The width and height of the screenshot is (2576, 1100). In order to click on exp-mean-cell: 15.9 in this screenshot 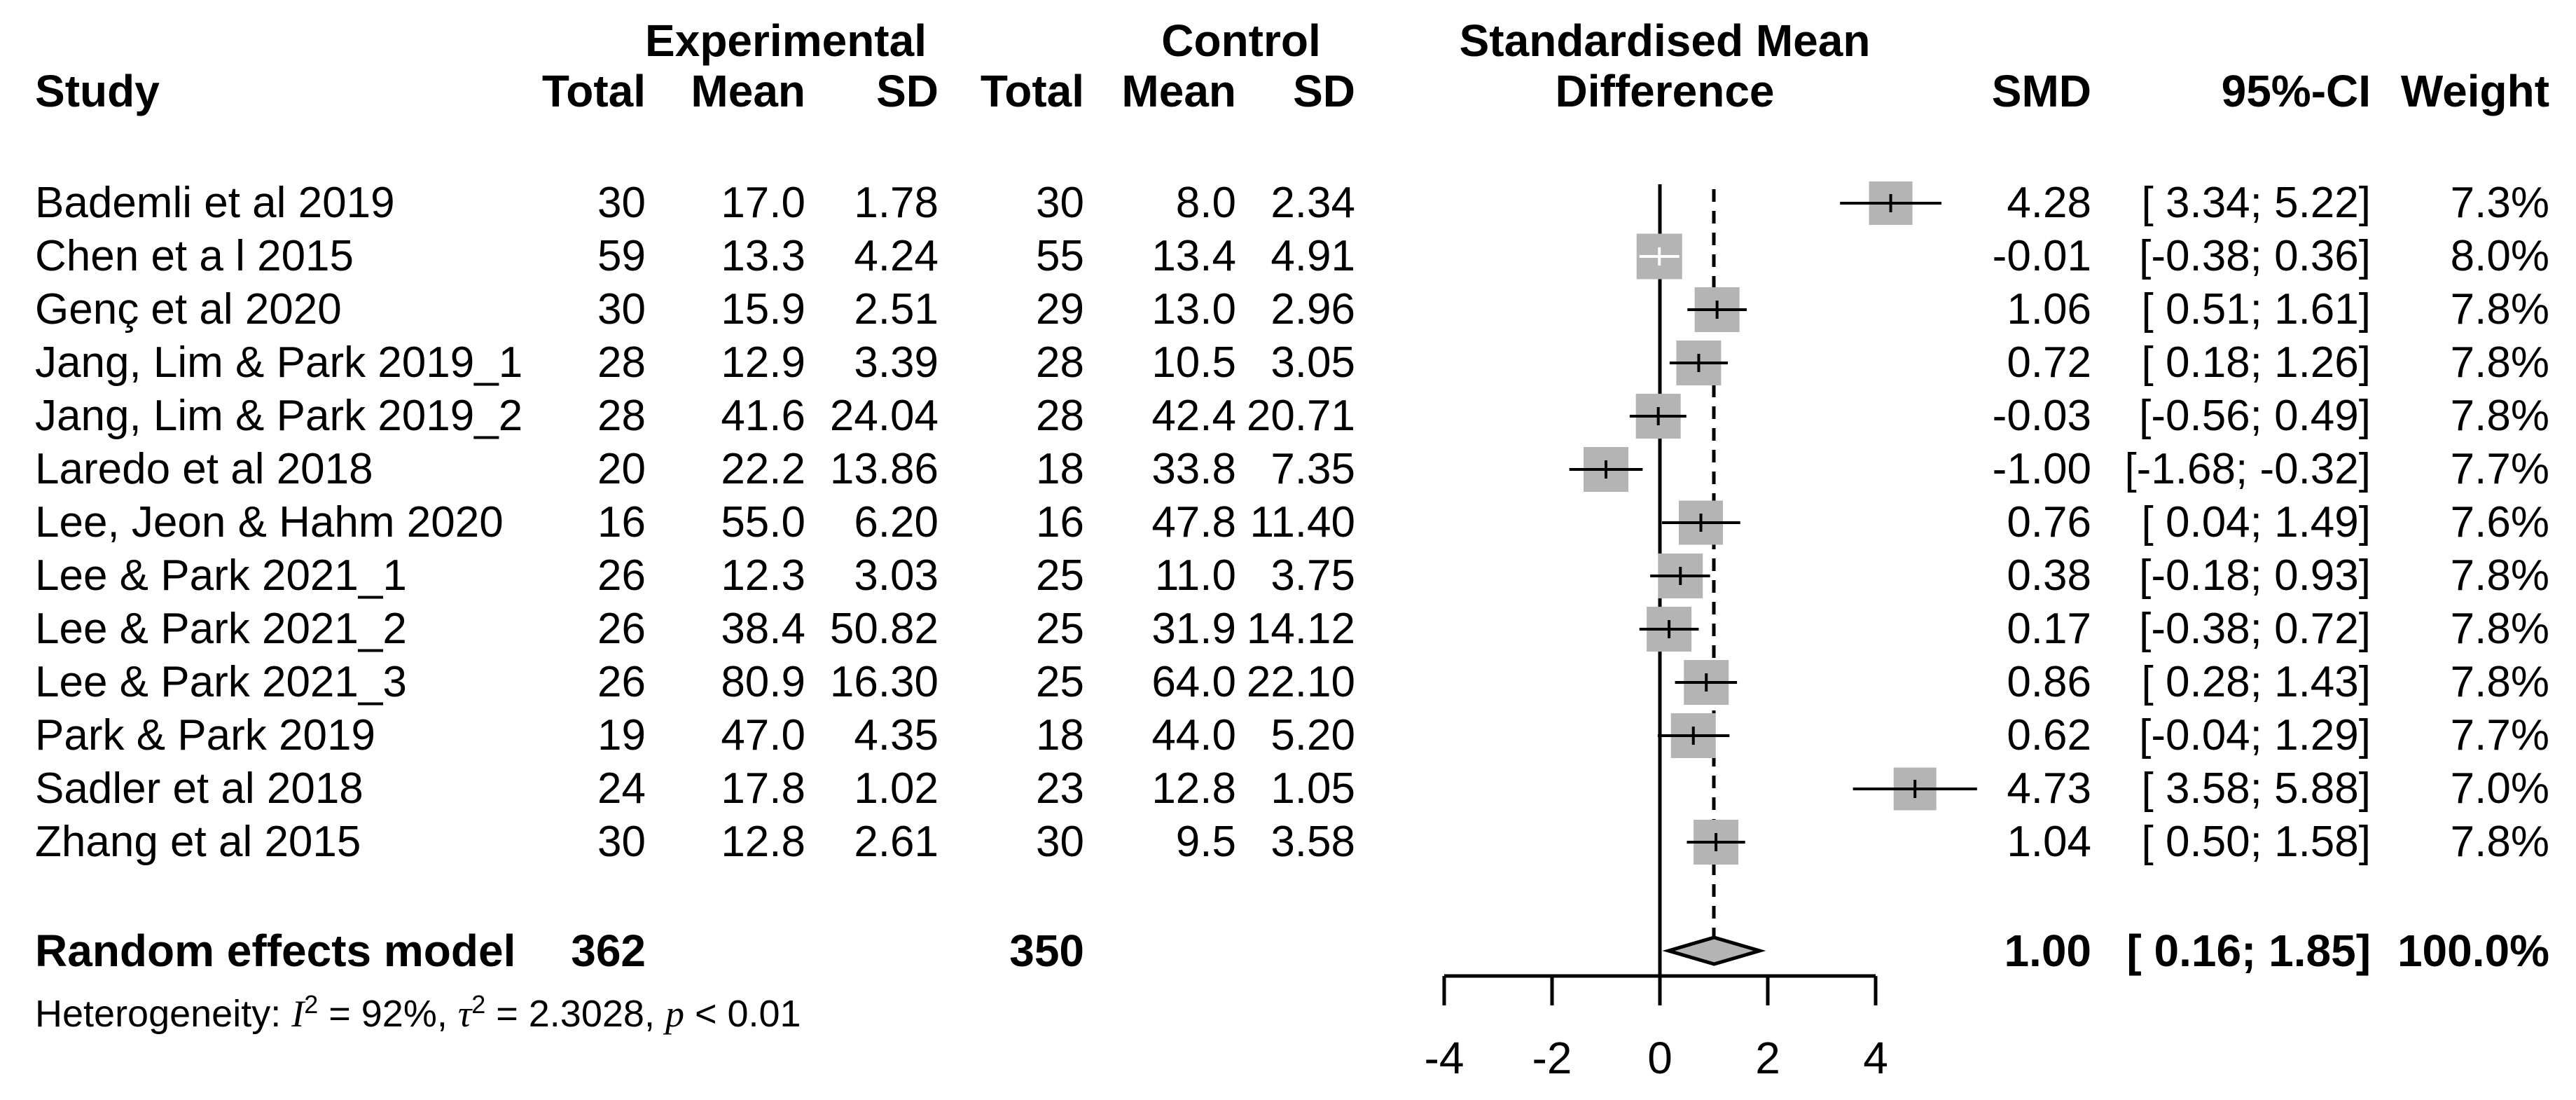, I will do `click(763, 309)`.